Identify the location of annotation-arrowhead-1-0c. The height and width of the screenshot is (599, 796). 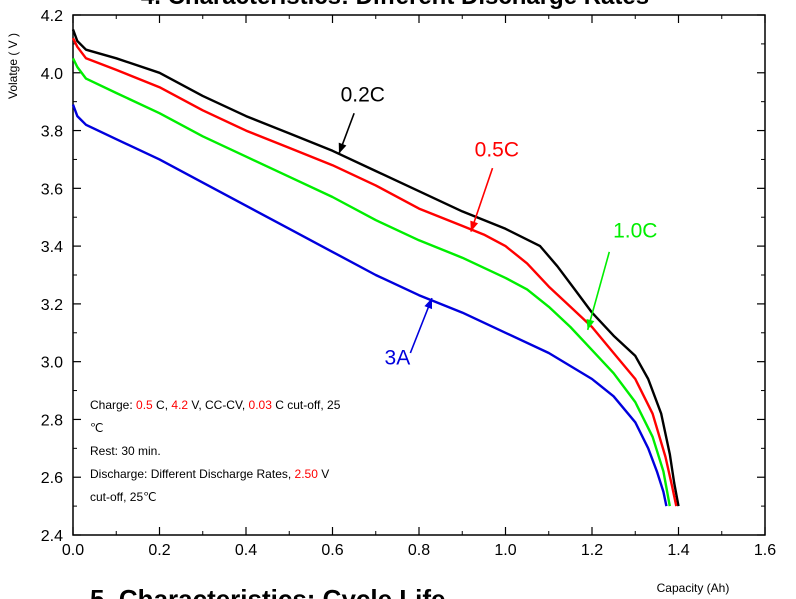
(590, 324).